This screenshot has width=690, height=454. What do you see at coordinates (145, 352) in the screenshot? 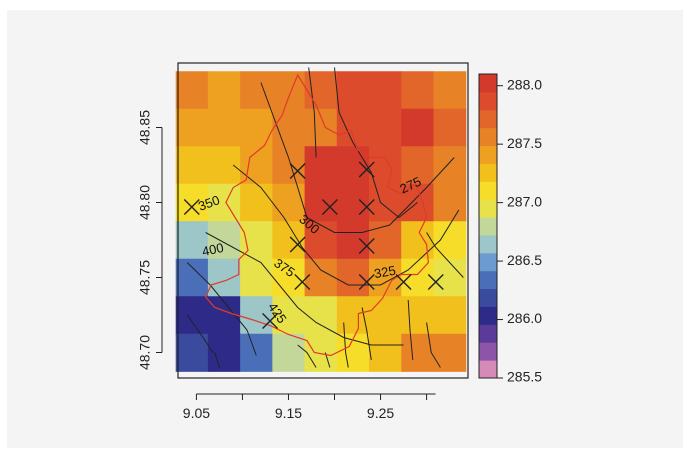
I see `y-tick-label: 48.70` at bounding box center [145, 352].